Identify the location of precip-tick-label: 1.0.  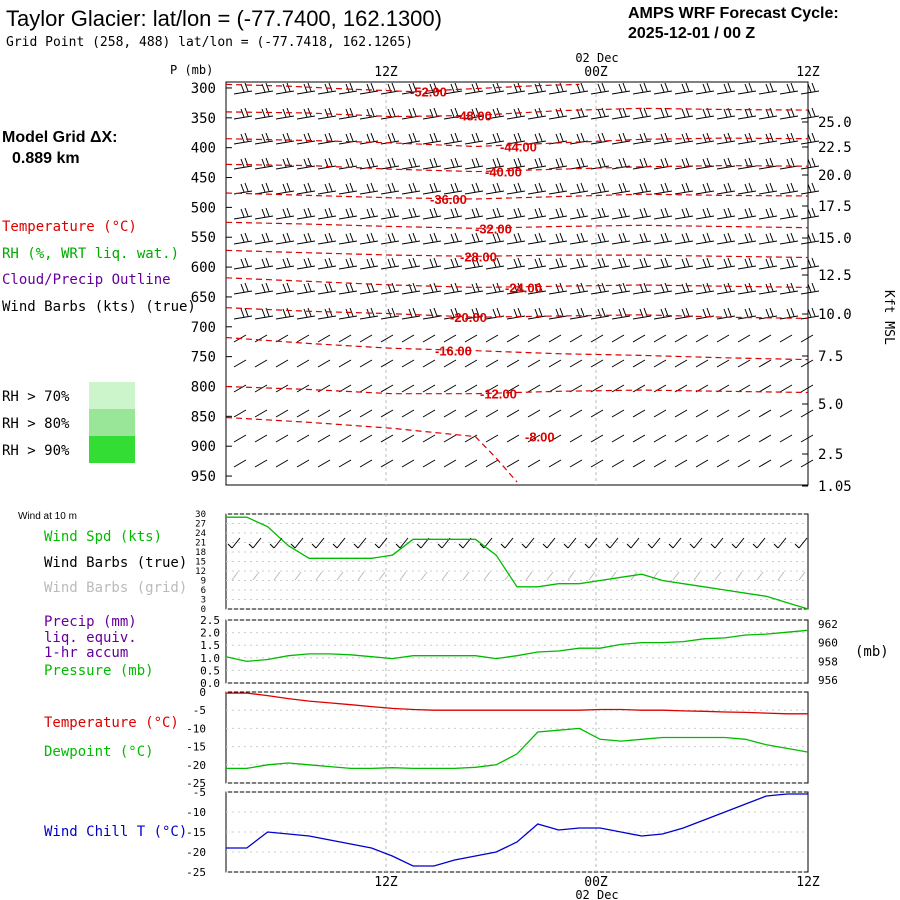
(210, 658).